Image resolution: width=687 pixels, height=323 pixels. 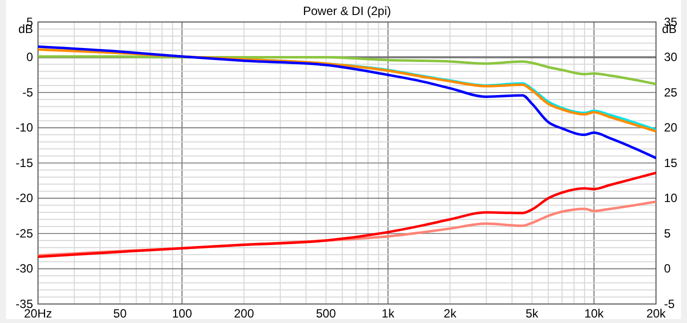 I want to click on y2-tick-label: 20, so click(x=671, y=127).